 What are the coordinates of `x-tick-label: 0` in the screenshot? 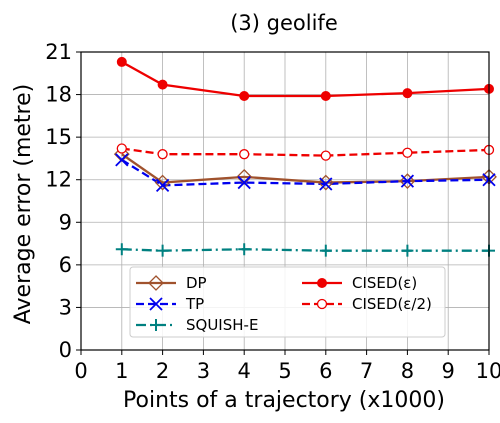 It's located at (80, 371).